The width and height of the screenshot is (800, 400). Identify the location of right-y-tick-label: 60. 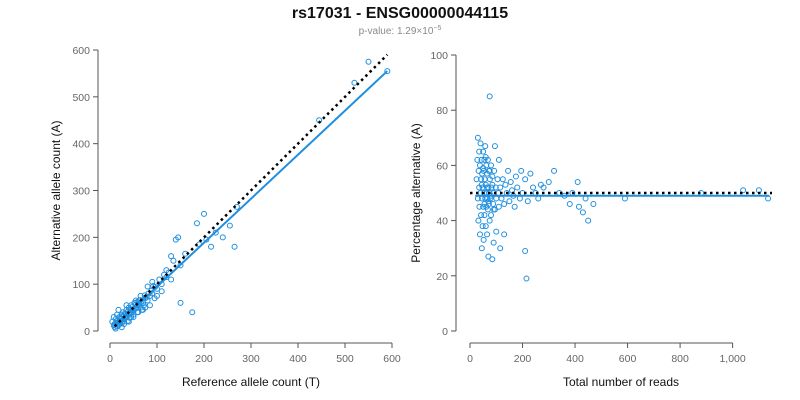
(442, 166).